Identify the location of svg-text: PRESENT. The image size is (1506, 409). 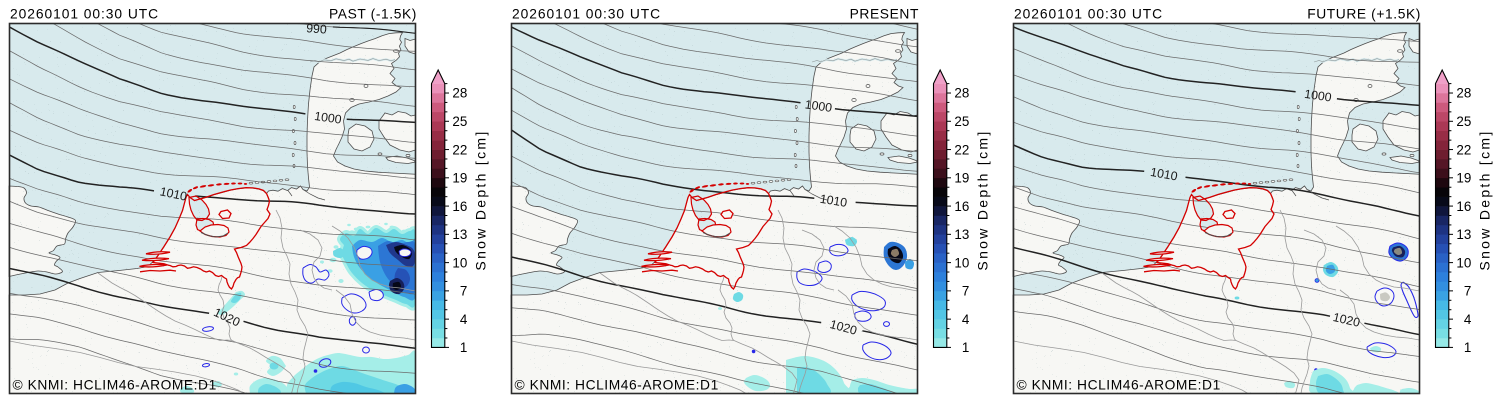
(884, 14).